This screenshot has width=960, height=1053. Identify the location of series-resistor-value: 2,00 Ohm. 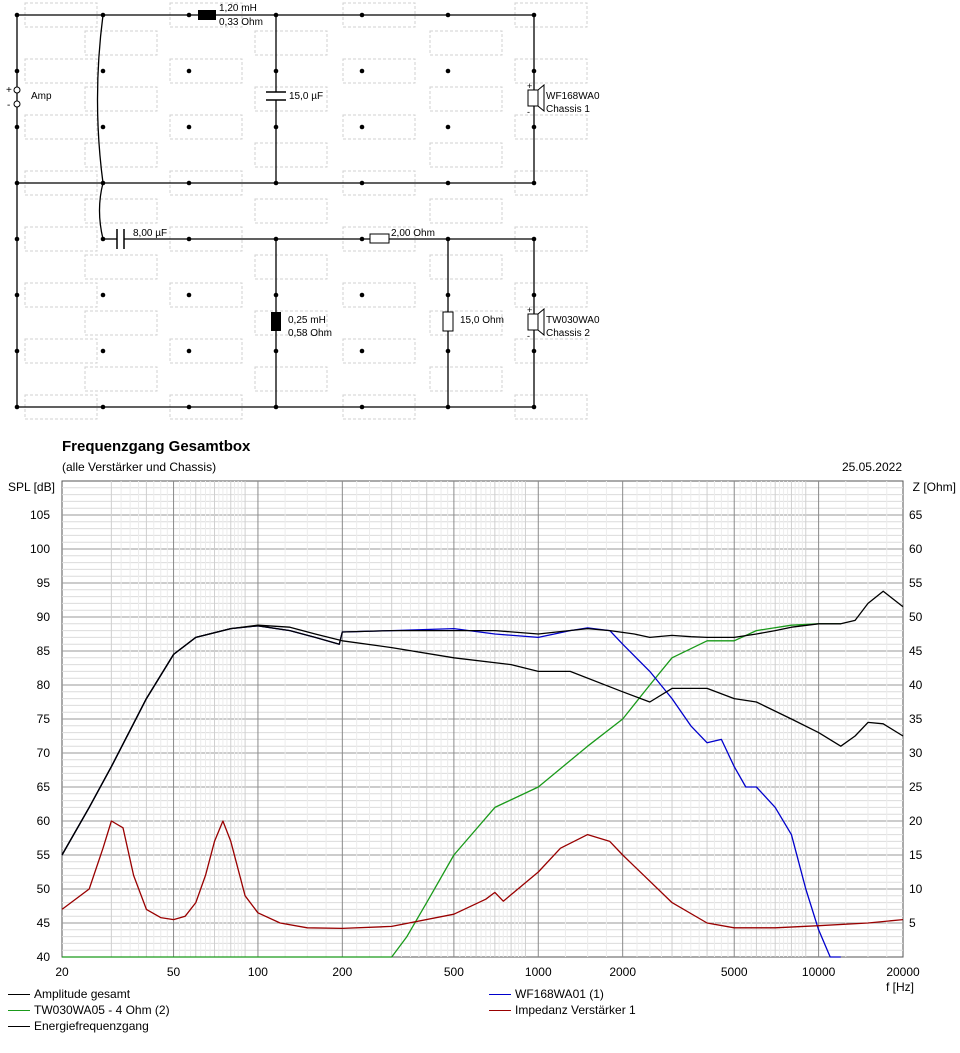
(413, 233).